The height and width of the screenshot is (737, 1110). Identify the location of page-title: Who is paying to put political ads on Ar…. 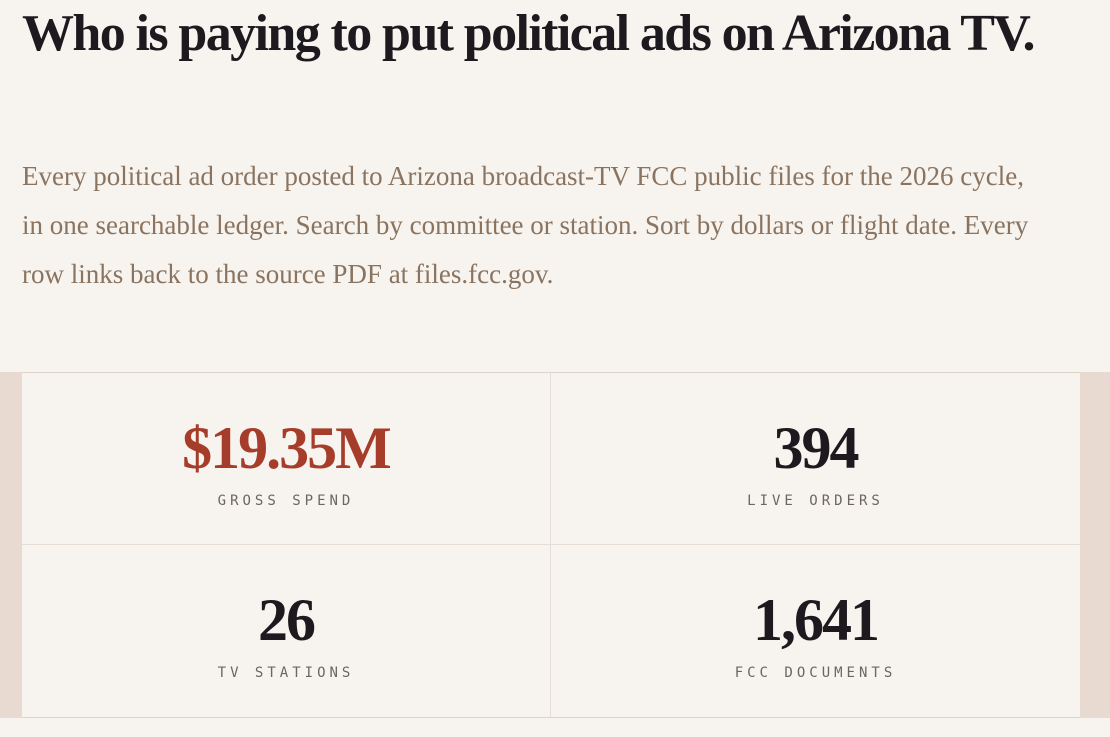
(529, 33).